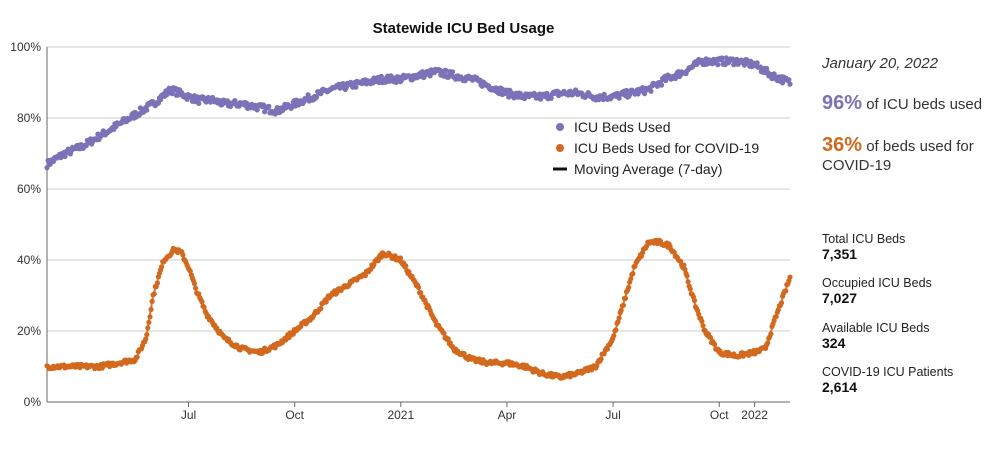 The width and height of the screenshot is (1000, 468). What do you see at coordinates (25, 47) in the screenshot?
I see `y-tick-label: 100%` at bounding box center [25, 47].